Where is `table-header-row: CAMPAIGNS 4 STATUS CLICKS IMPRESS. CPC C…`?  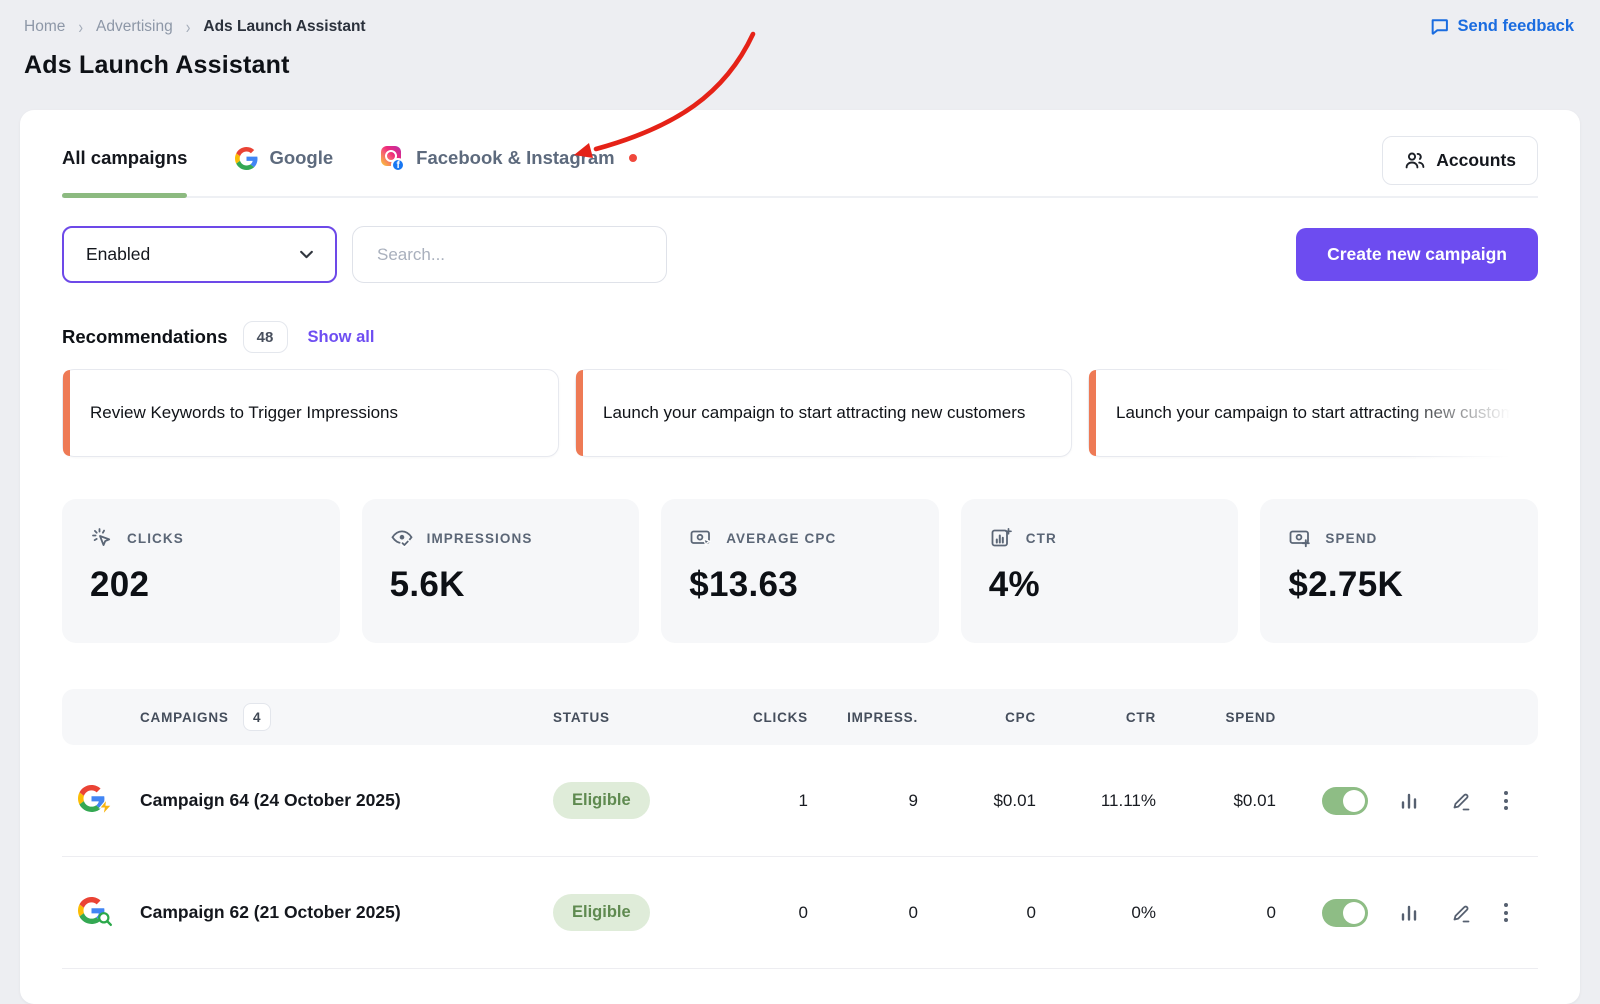 table-header-row: CAMPAIGNS 4 STATUS CLICKS IMPRESS. CPC C… is located at coordinates (800, 717).